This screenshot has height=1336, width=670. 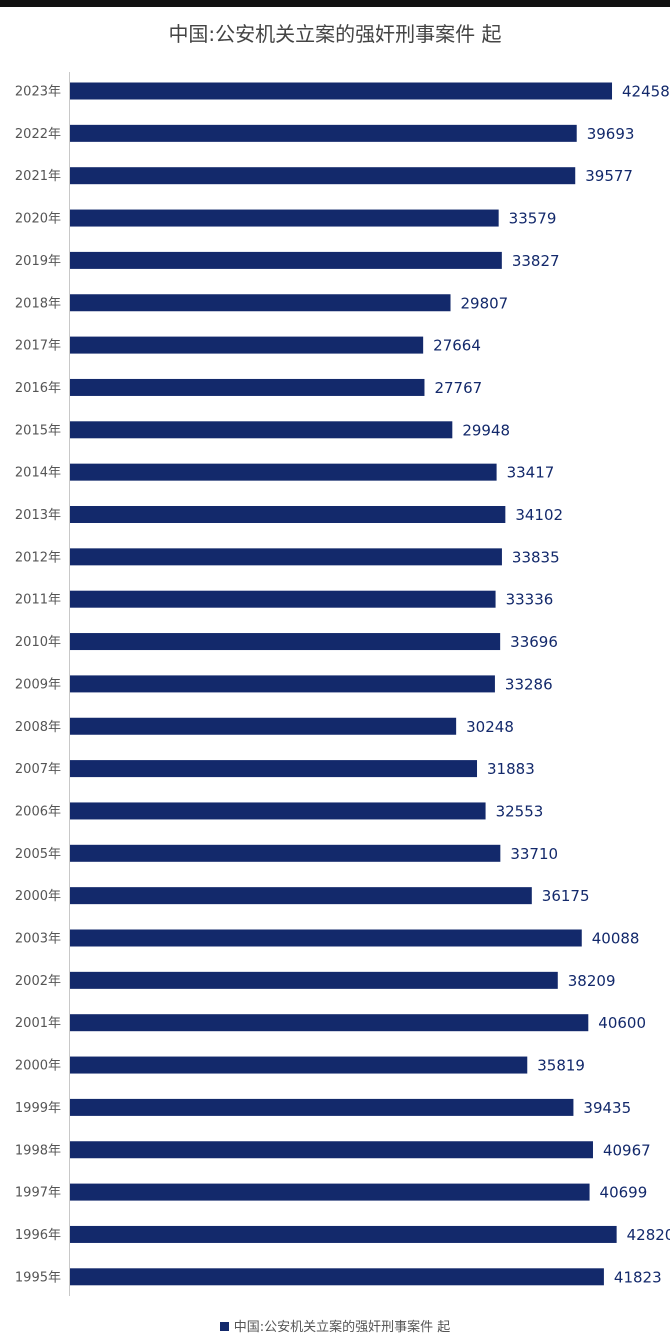 What do you see at coordinates (561, 1066) in the screenshot?
I see `bar-value-label: 35819` at bounding box center [561, 1066].